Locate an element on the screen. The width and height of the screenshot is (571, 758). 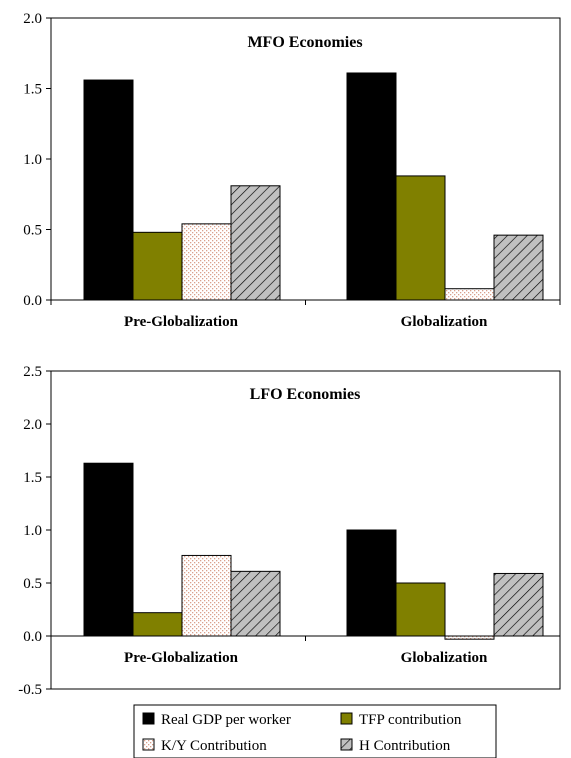
legend-box is located at coordinates (315, 731).